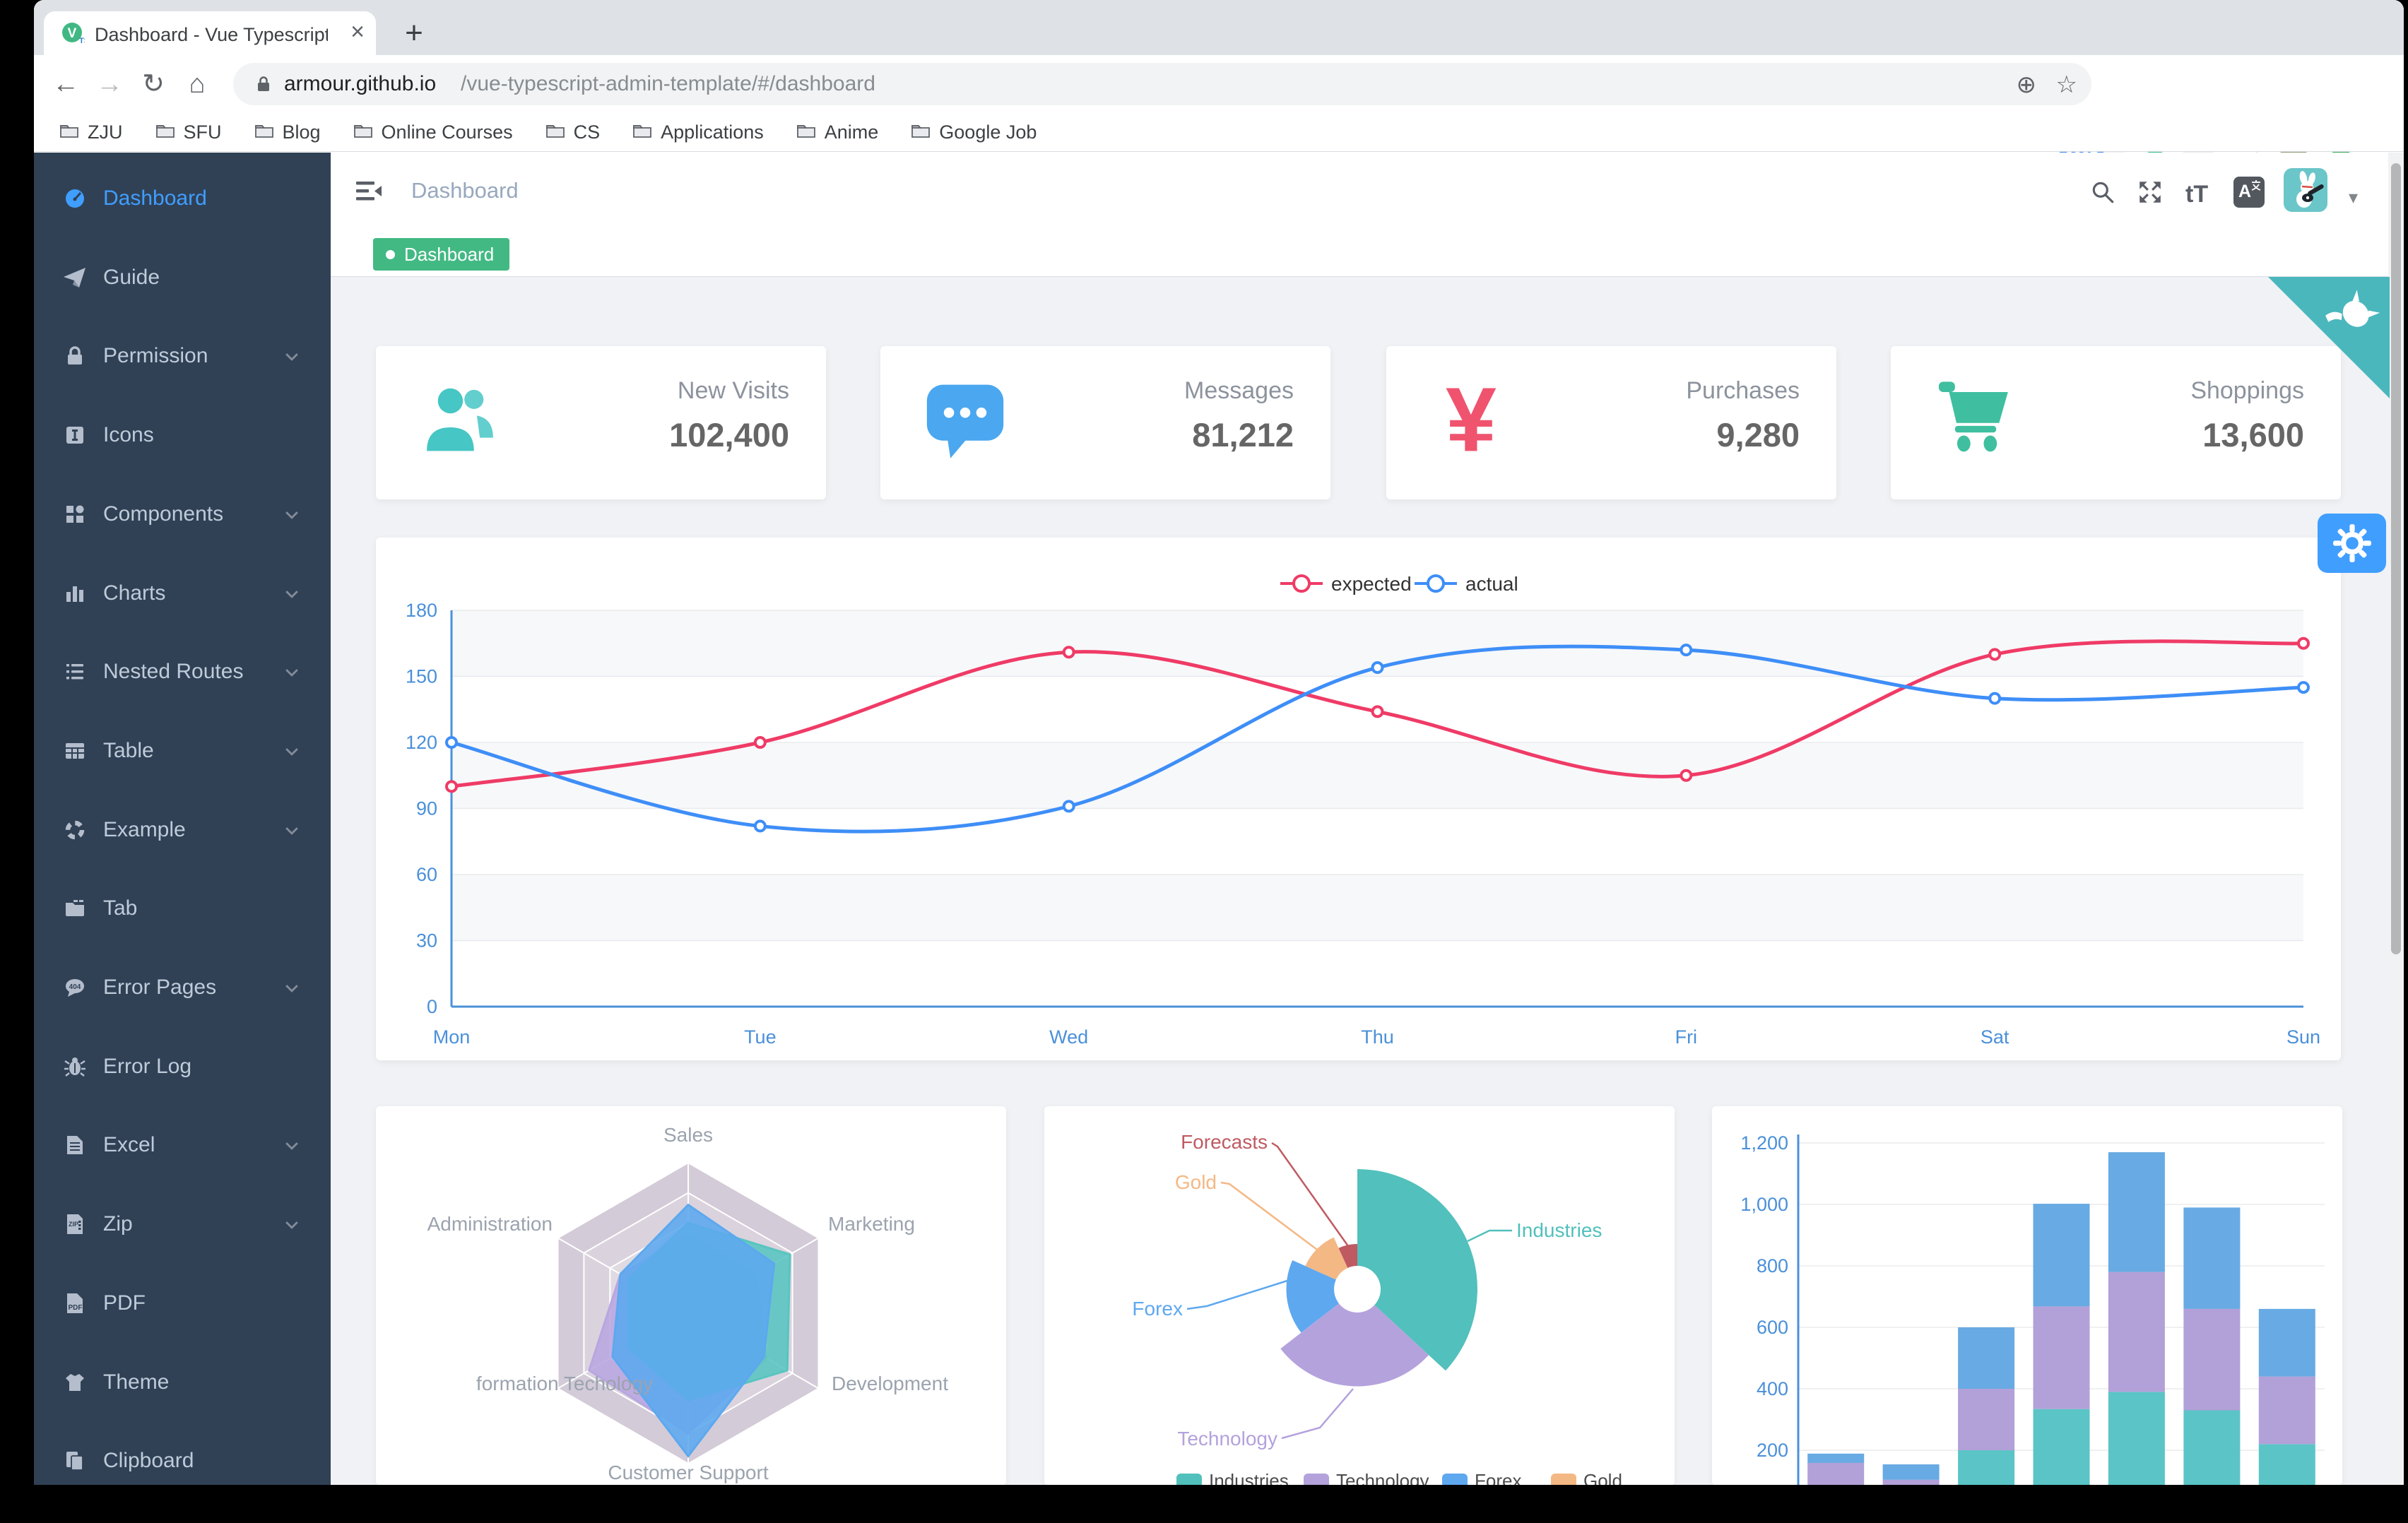  Describe the element at coordinates (465, 190) in the screenshot. I see `breadcrumb: Dashboard` at that location.